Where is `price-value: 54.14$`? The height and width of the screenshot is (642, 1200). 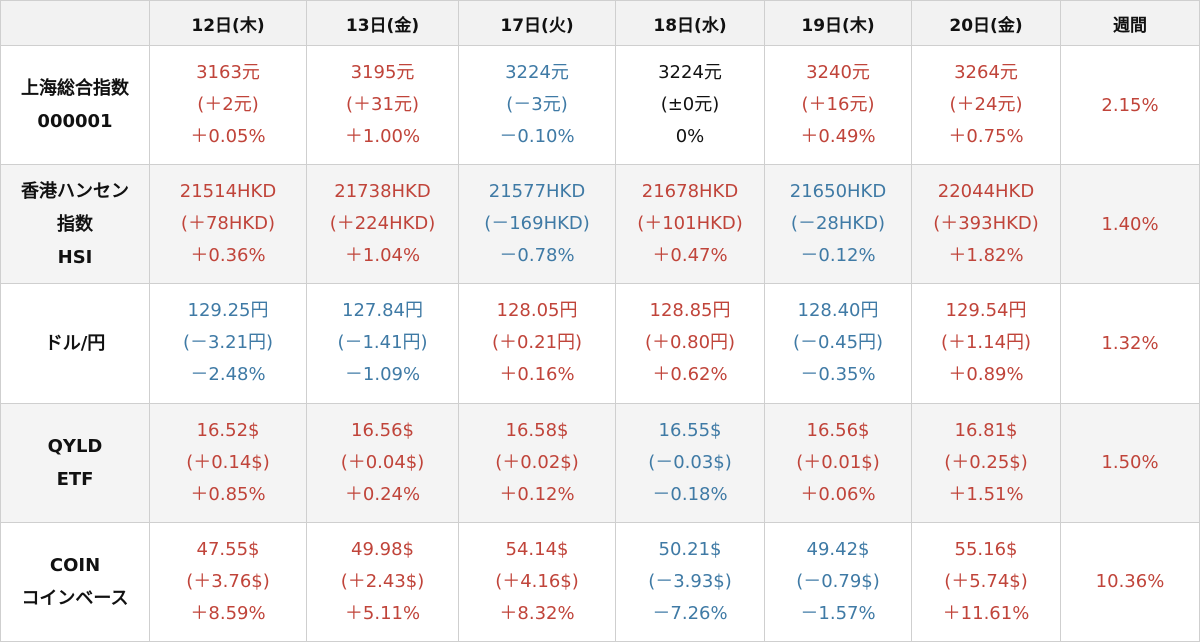 price-value: 54.14$ is located at coordinates (537, 549).